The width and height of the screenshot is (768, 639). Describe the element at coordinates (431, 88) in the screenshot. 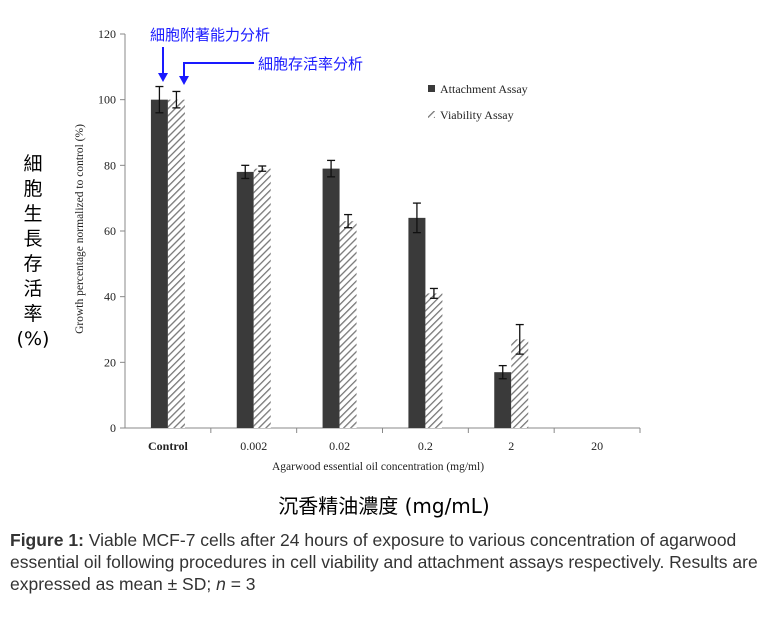

I see `legend-swatch-attachment` at that location.